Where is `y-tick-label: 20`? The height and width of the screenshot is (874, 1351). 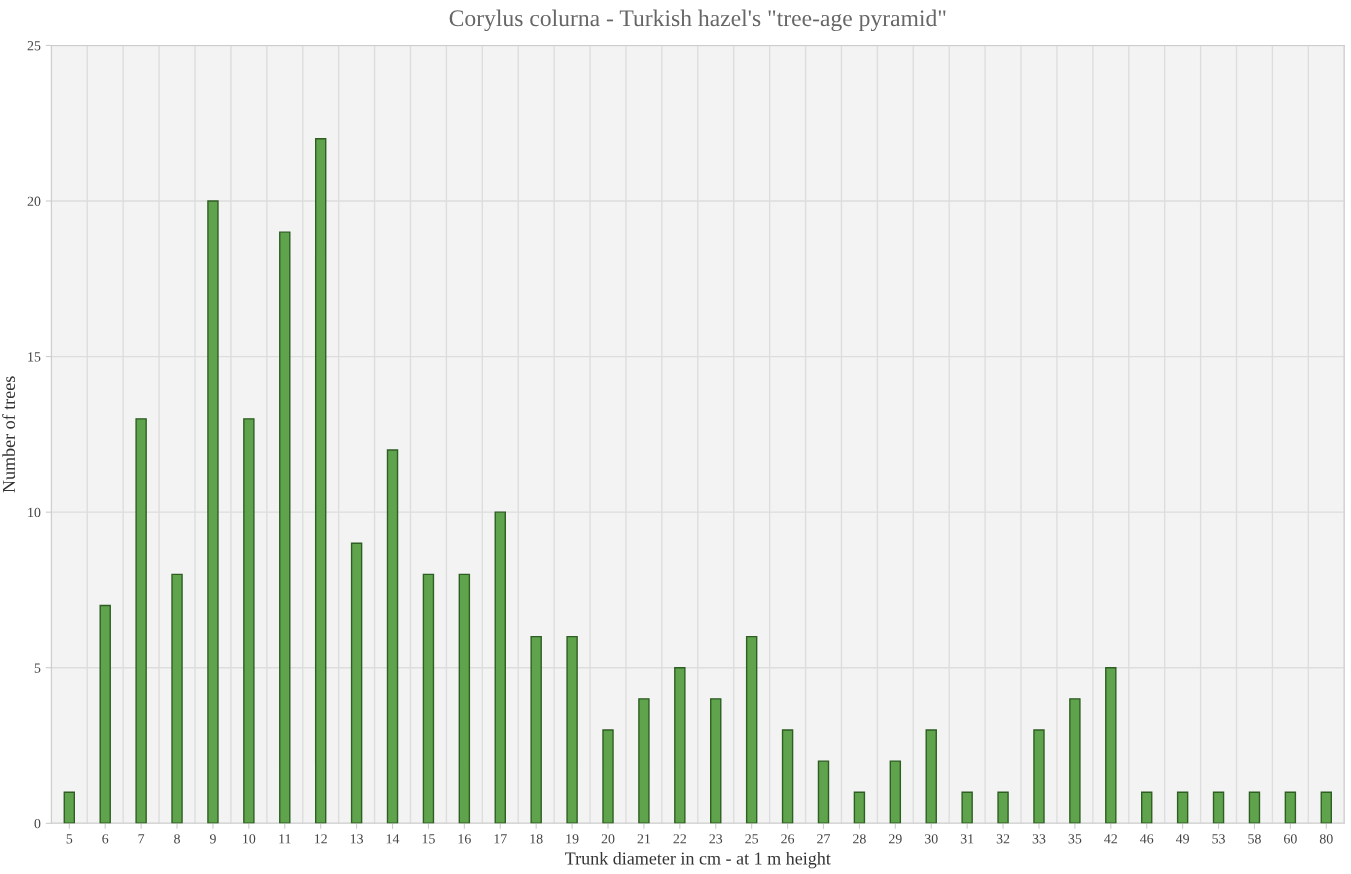
y-tick-label: 20 is located at coordinates (34, 201).